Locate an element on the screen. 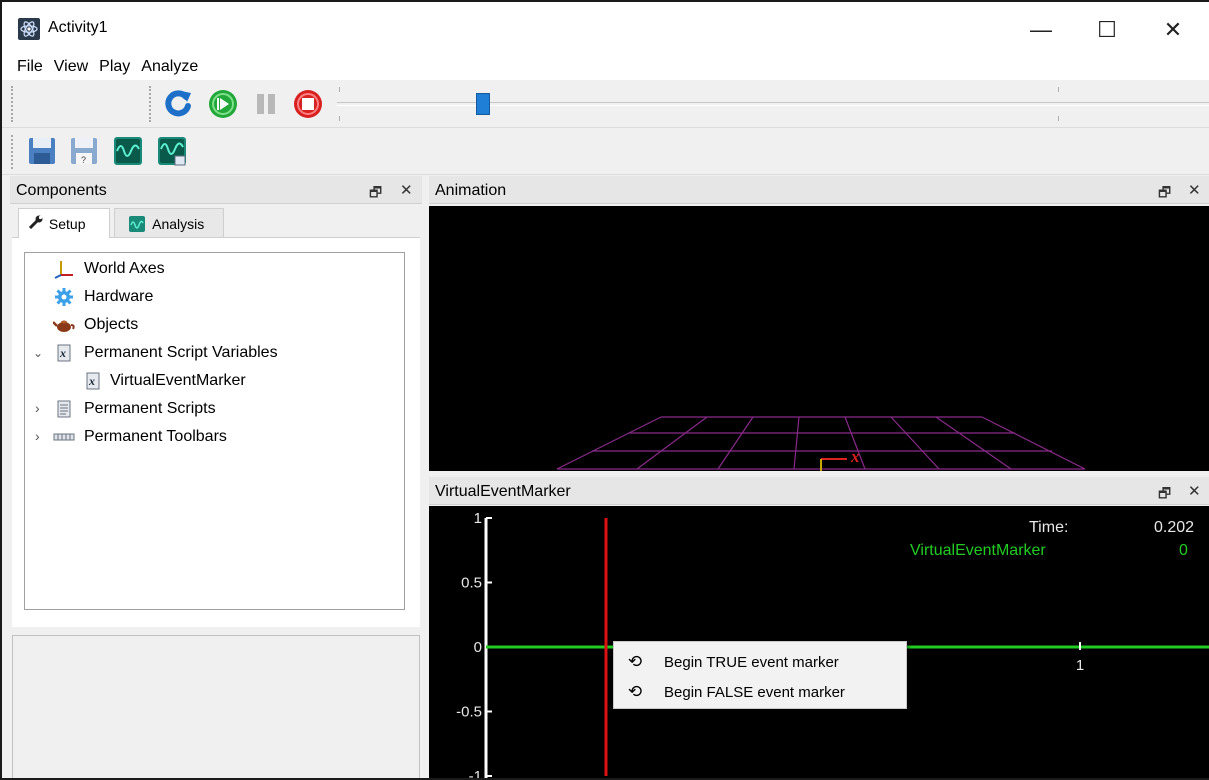  y-tick-label: 1 is located at coordinates (478, 518).